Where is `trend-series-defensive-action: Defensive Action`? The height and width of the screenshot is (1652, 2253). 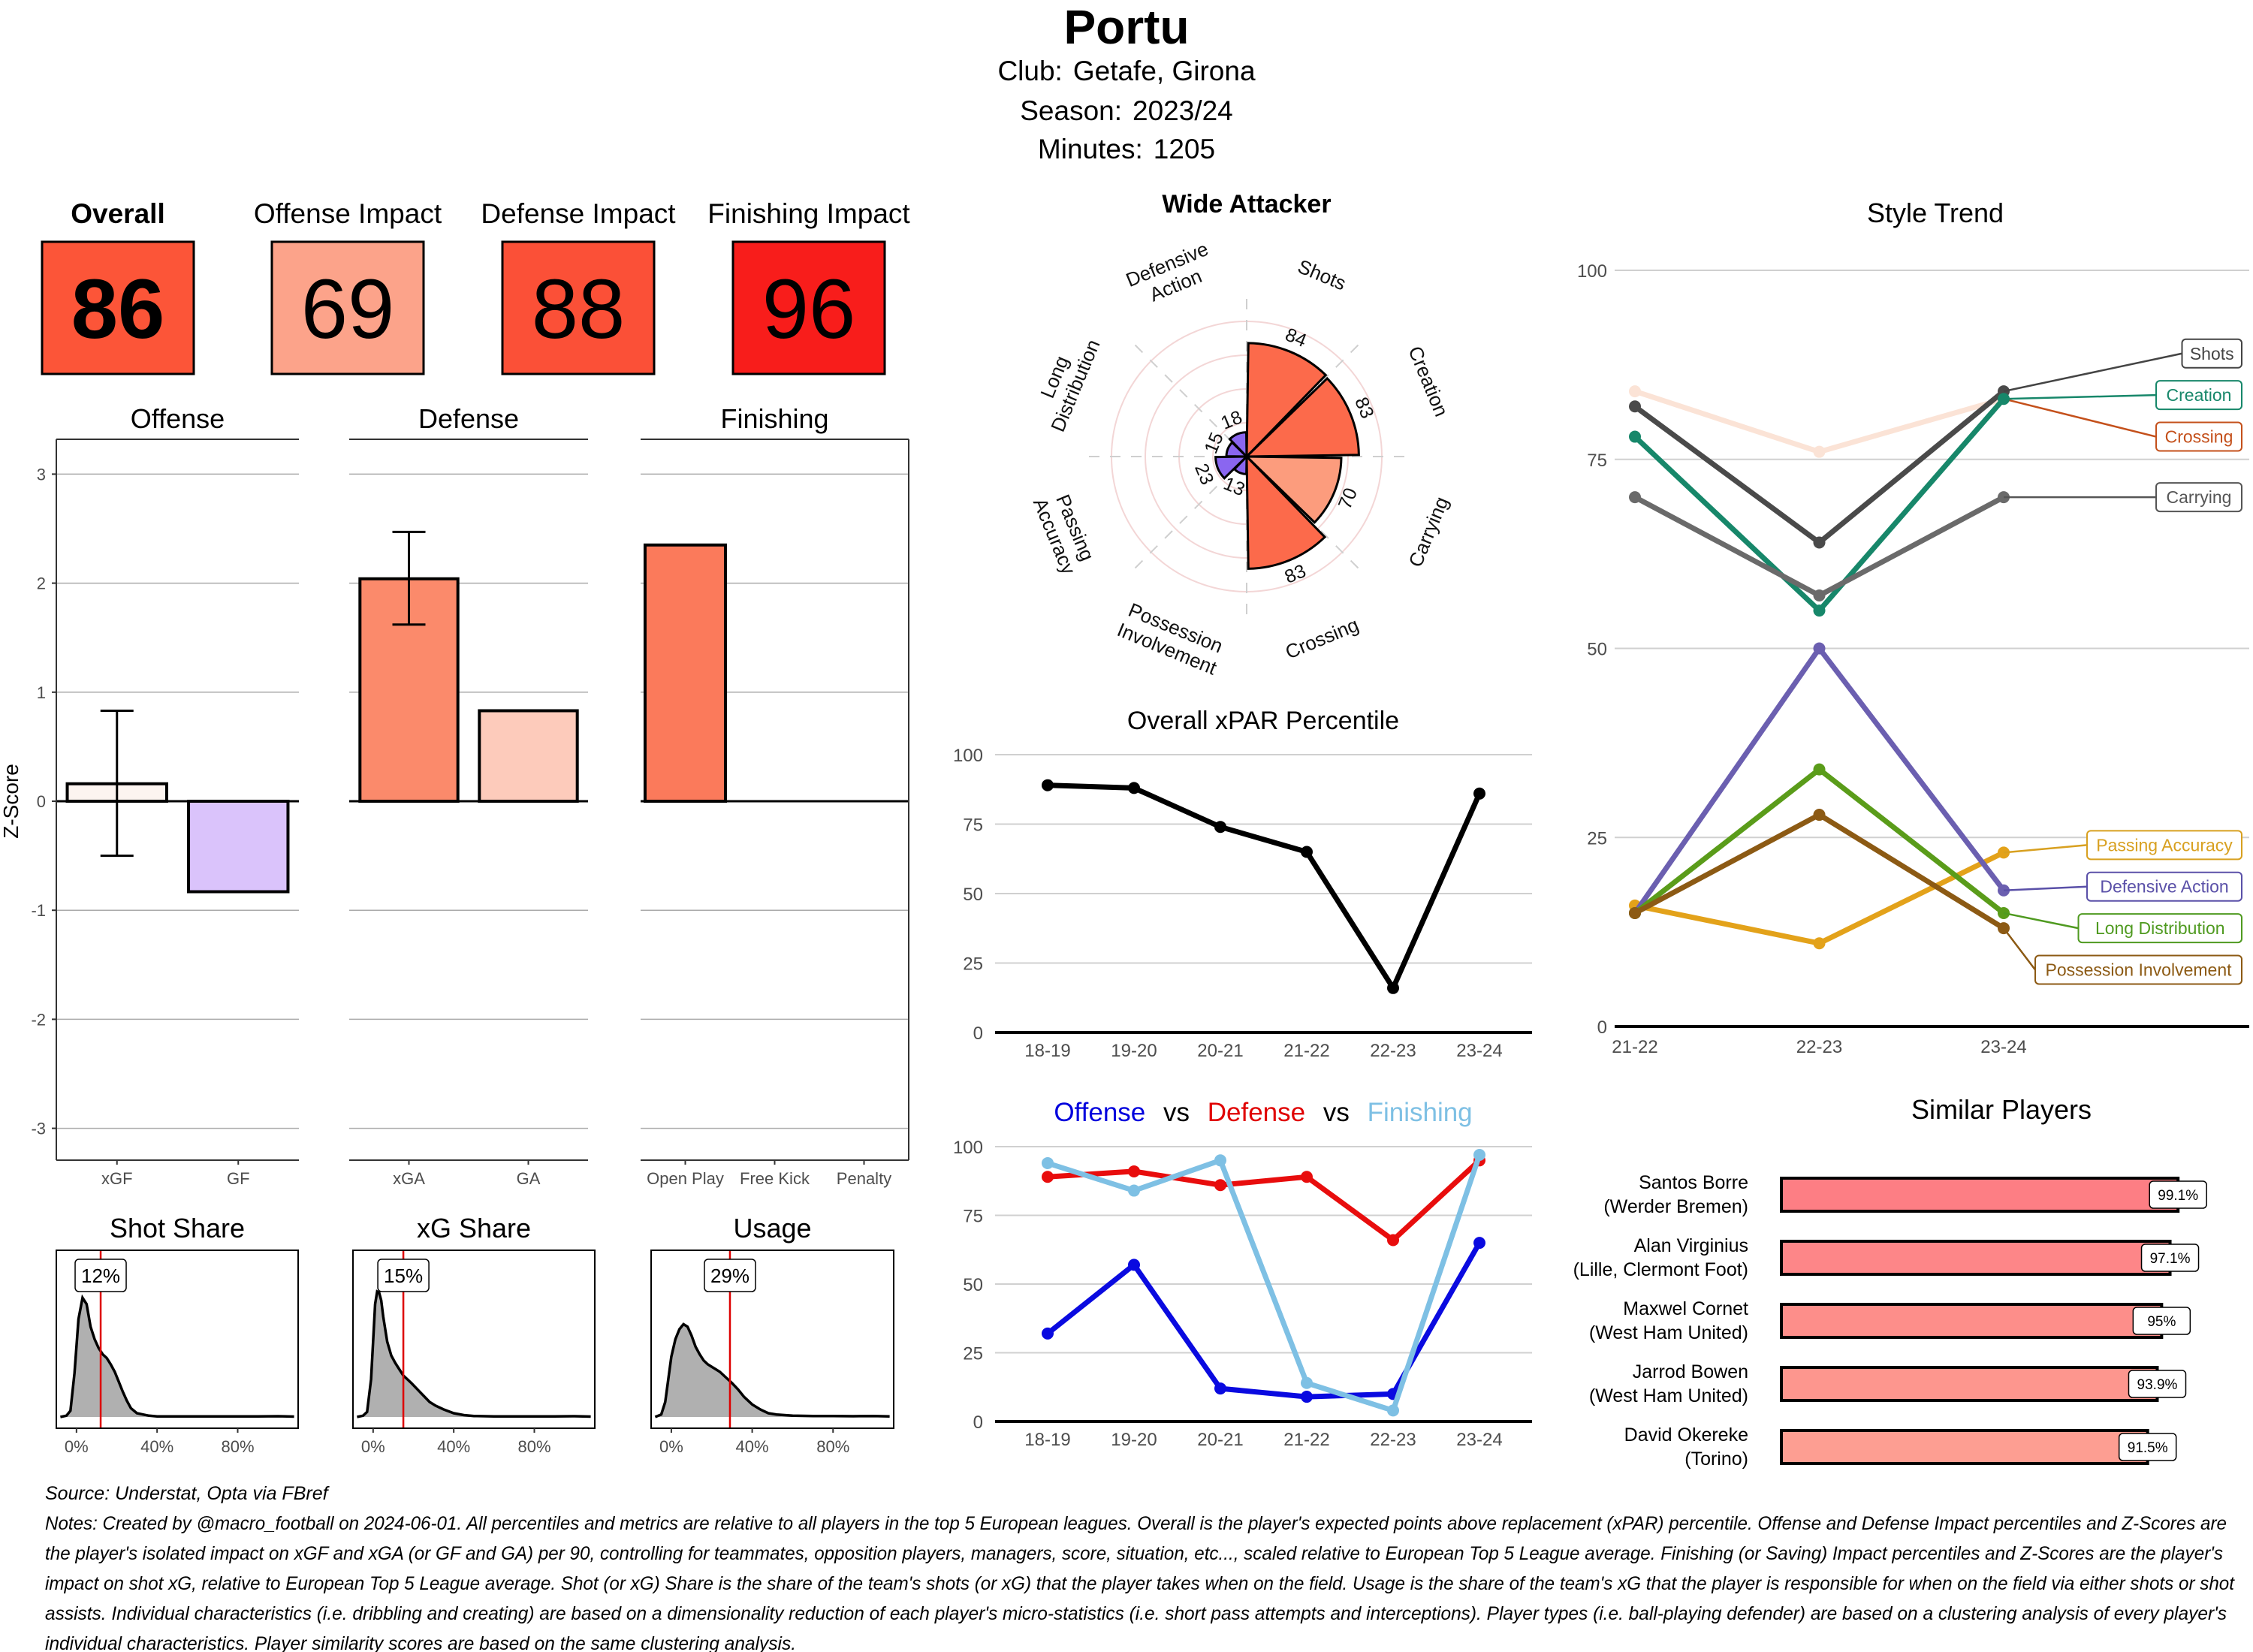
trend-series-defensive-action: Defensive Action is located at coordinates (1936, 780).